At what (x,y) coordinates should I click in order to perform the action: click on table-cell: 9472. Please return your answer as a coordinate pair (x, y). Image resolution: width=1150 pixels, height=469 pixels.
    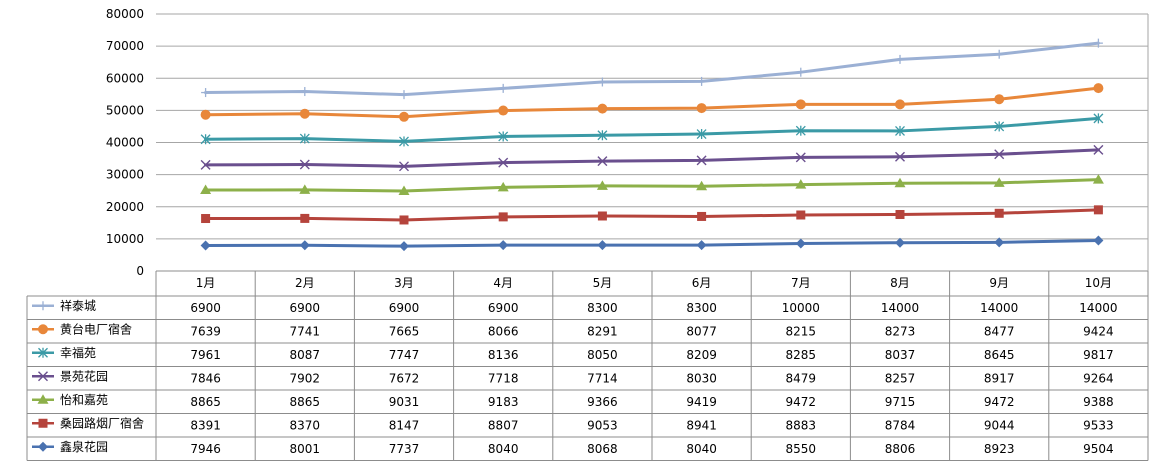
    Looking at the image, I should click on (801, 402).